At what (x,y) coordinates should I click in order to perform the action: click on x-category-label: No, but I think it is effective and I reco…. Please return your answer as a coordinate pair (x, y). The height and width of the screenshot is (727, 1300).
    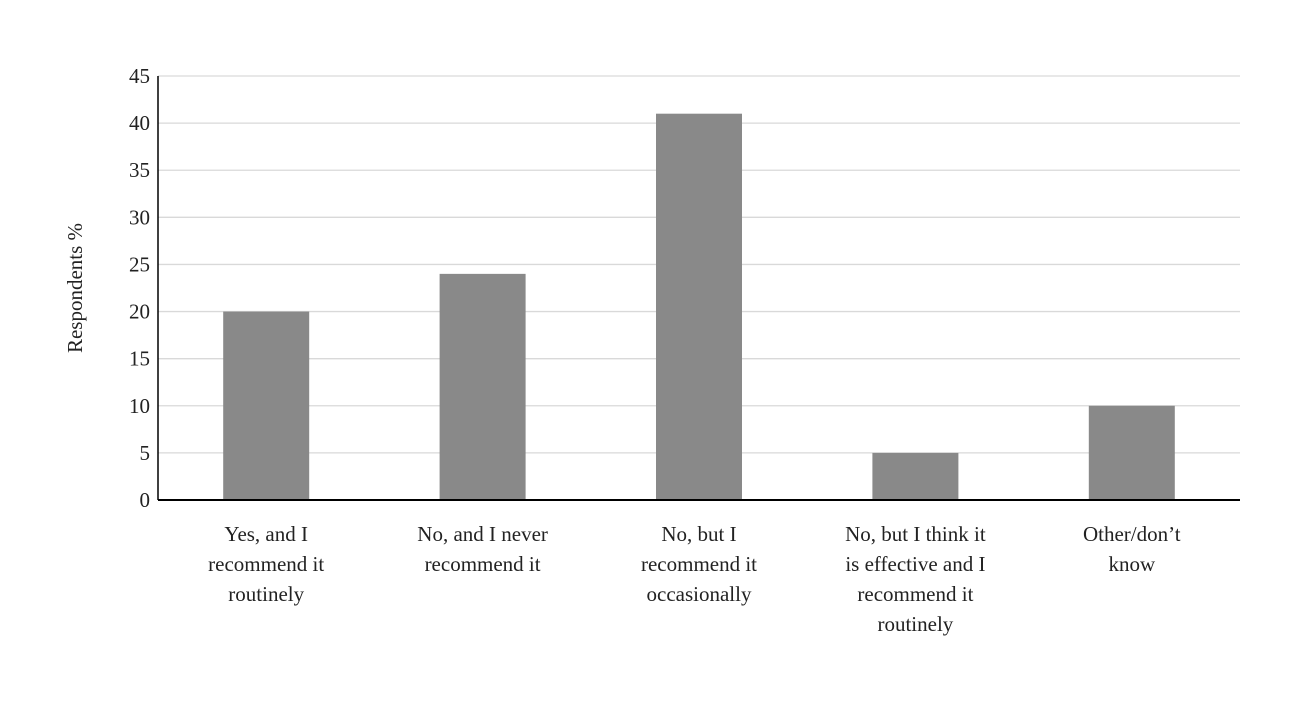
    Looking at the image, I should click on (915, 579).